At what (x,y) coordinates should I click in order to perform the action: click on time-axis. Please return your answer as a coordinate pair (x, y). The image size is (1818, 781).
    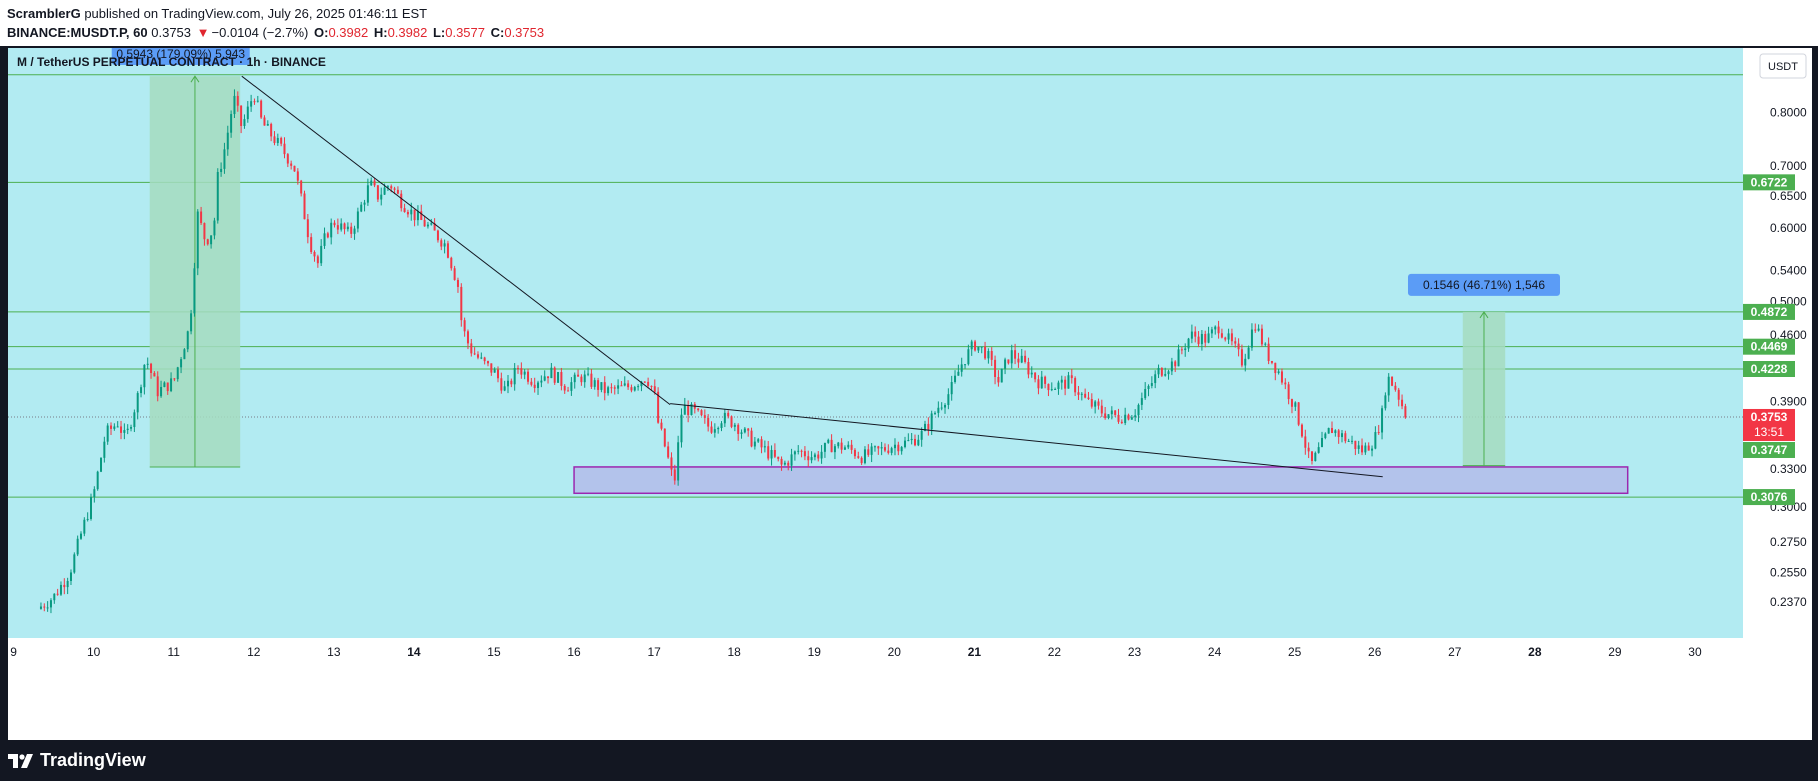
    Looking at the image, I should click on (875, 689).